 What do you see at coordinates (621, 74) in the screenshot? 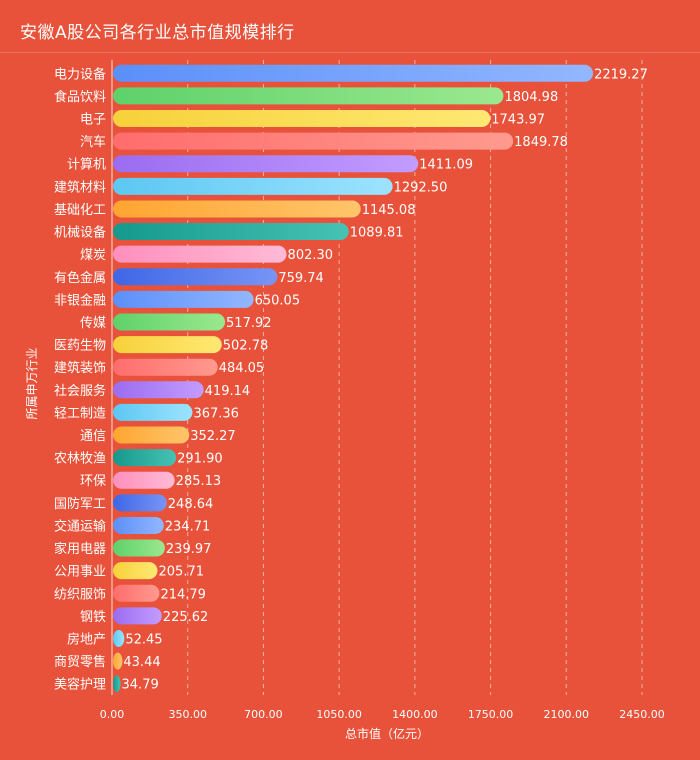
I see `value-label: 2219.27` at bounding box center [621, 74].